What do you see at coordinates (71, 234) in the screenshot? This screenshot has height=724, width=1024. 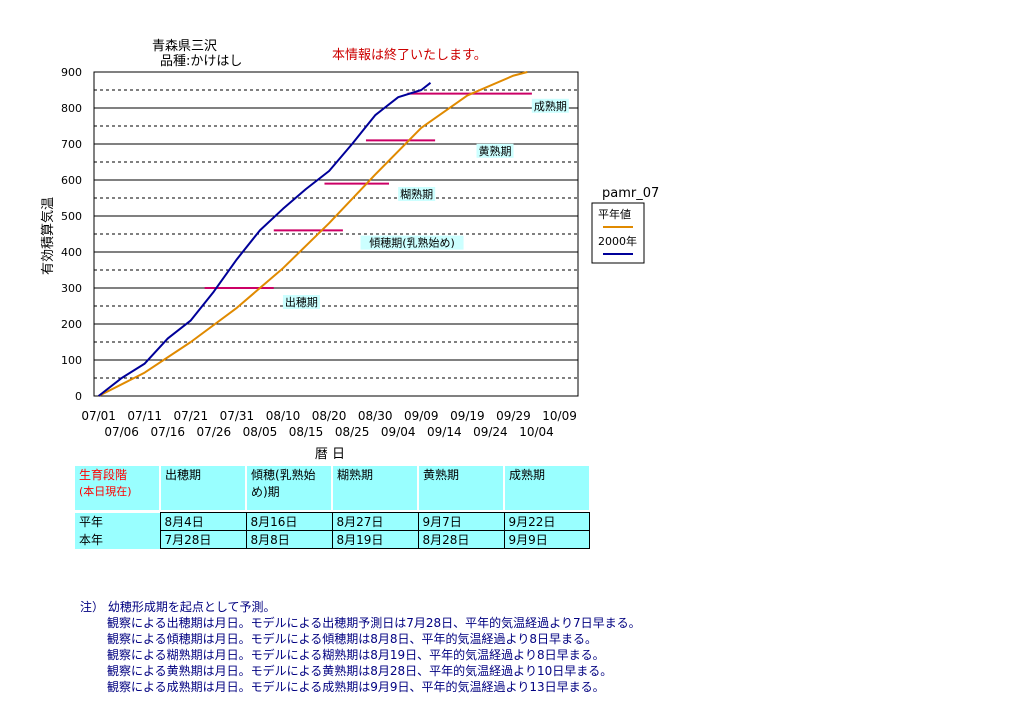 I see `y-tick-labels: 0 100 200 300 400 500 600 700 800 900` at bounding box center [71, 234].